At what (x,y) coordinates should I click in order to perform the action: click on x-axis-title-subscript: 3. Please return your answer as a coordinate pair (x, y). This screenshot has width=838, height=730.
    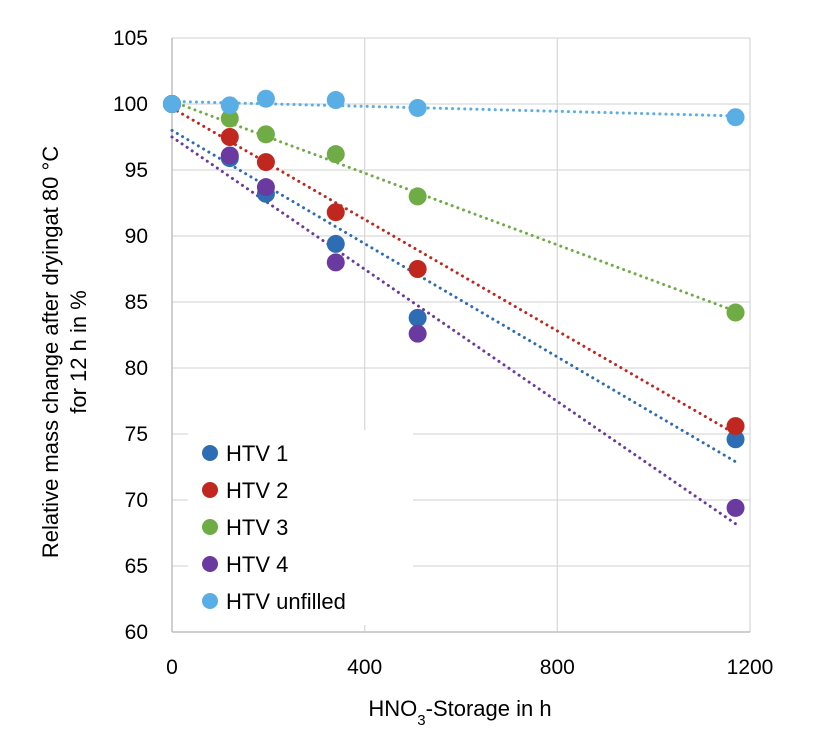
    Looking at the image, I should click on (421, 720).